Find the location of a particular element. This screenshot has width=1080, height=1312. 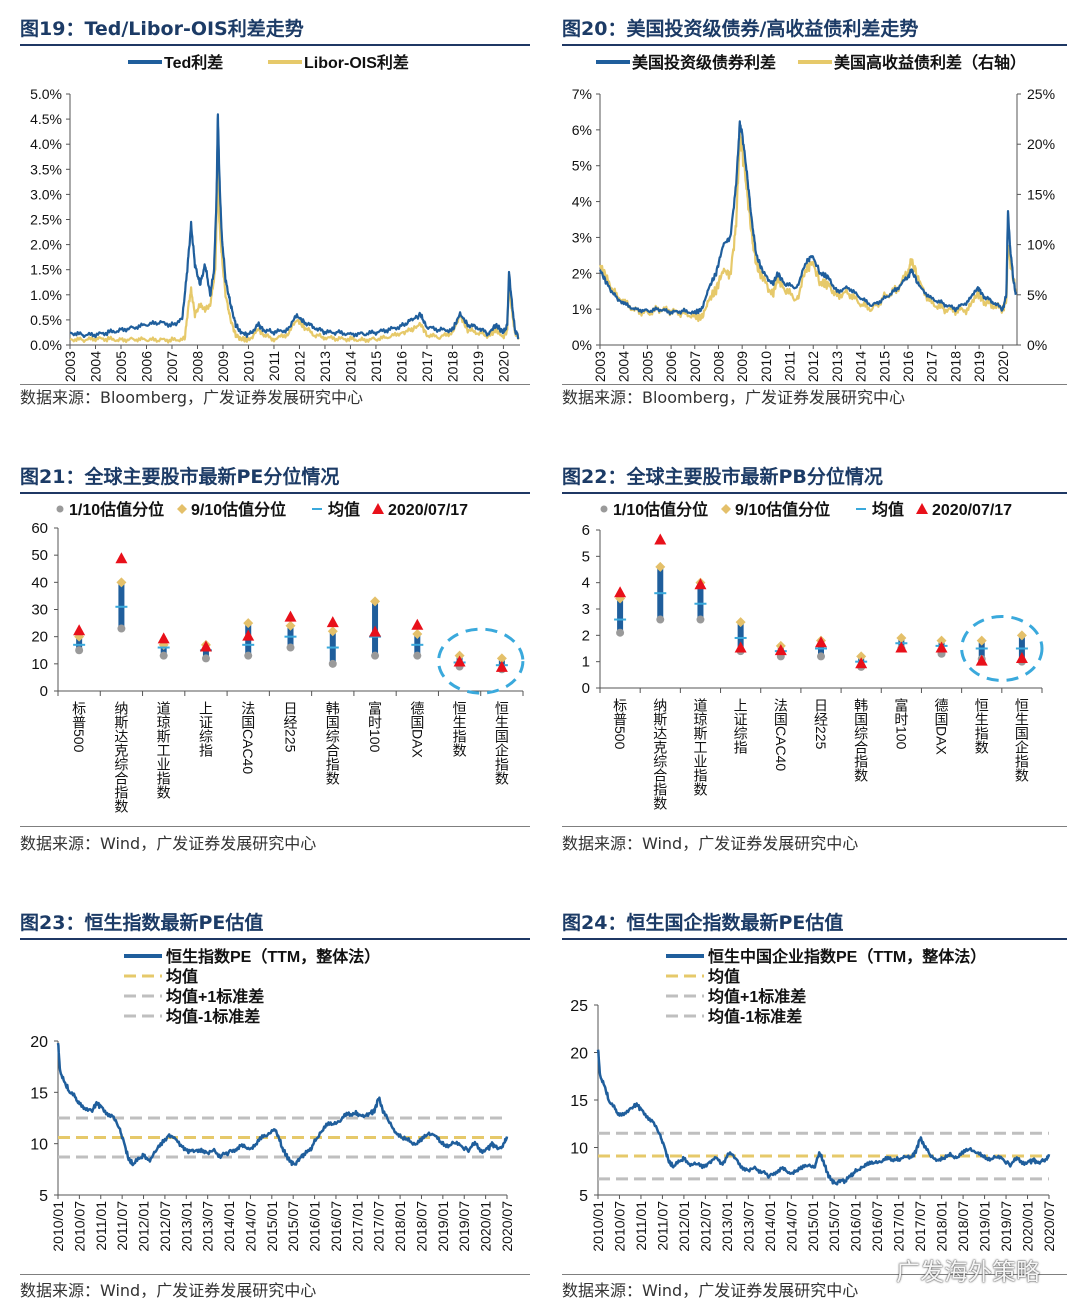

x-tick-label: 2013/01 is located at coordinates (727, 1226).